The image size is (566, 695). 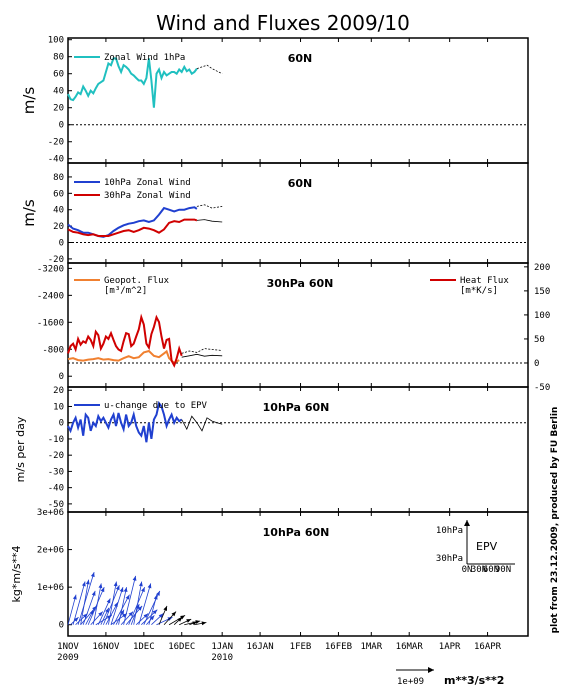 I want to click on x-tick-label: 16MAR, so click(x=410, y=647).